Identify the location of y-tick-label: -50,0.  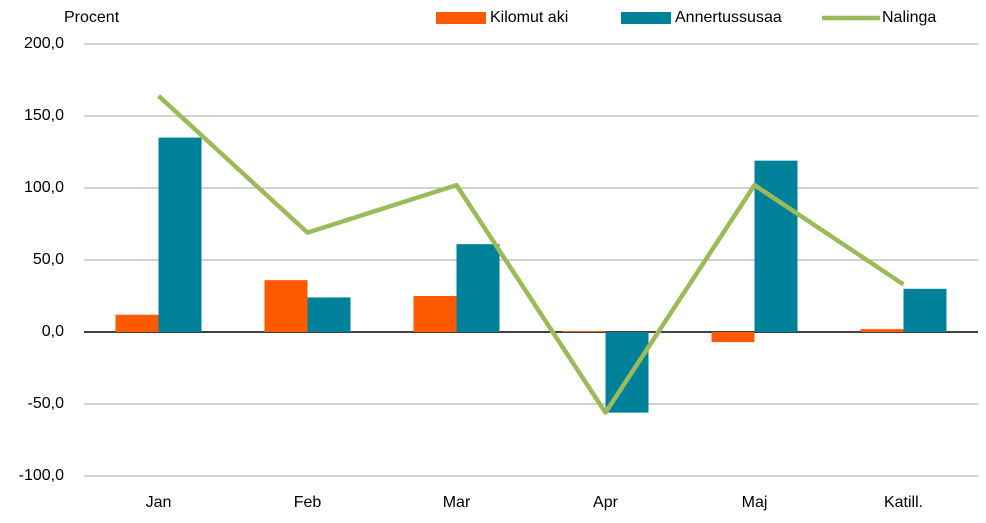
(46, 403).